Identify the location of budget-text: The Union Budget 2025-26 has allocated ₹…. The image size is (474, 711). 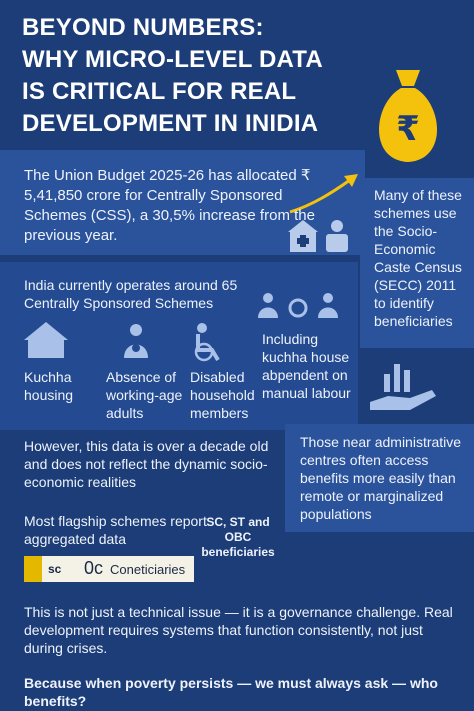
(169, 205).